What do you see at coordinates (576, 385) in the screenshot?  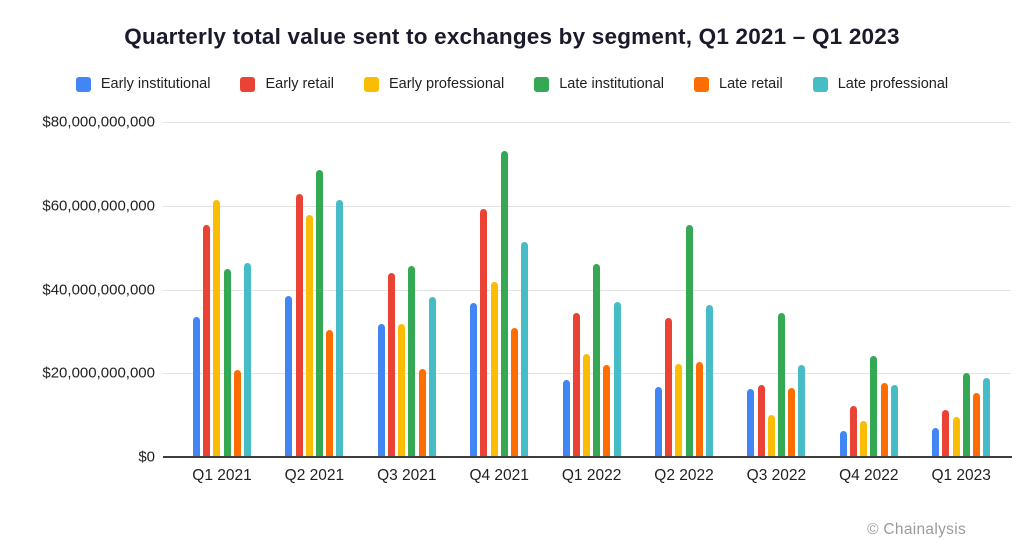 I see `bar-early-retail-q1-2022` at bounding box center [576, 385].